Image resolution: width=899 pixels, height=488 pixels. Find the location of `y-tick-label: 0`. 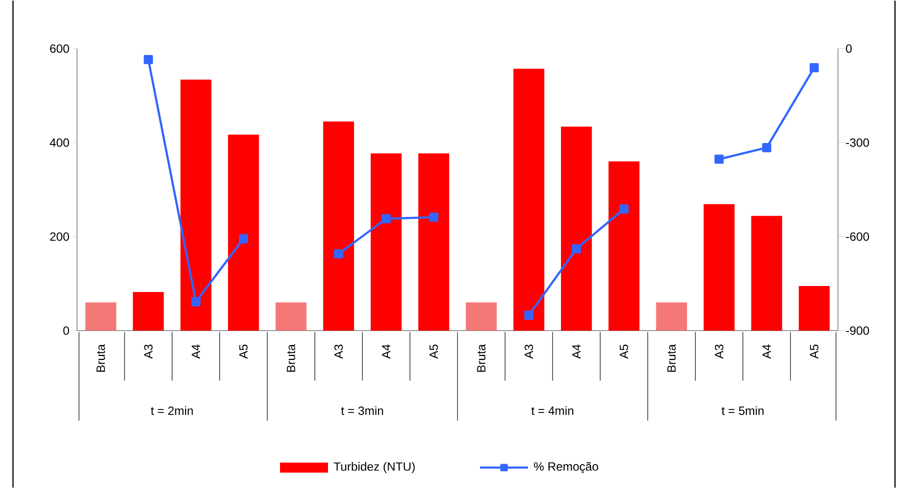

y-tick-label: 0 is located at coordinates (66, 330).